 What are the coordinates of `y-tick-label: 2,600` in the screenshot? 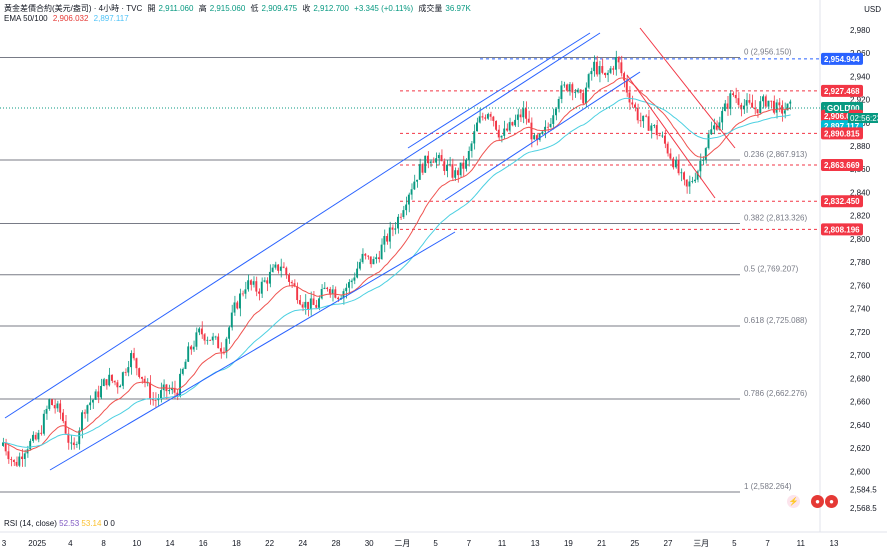 It's located at (860, 471).